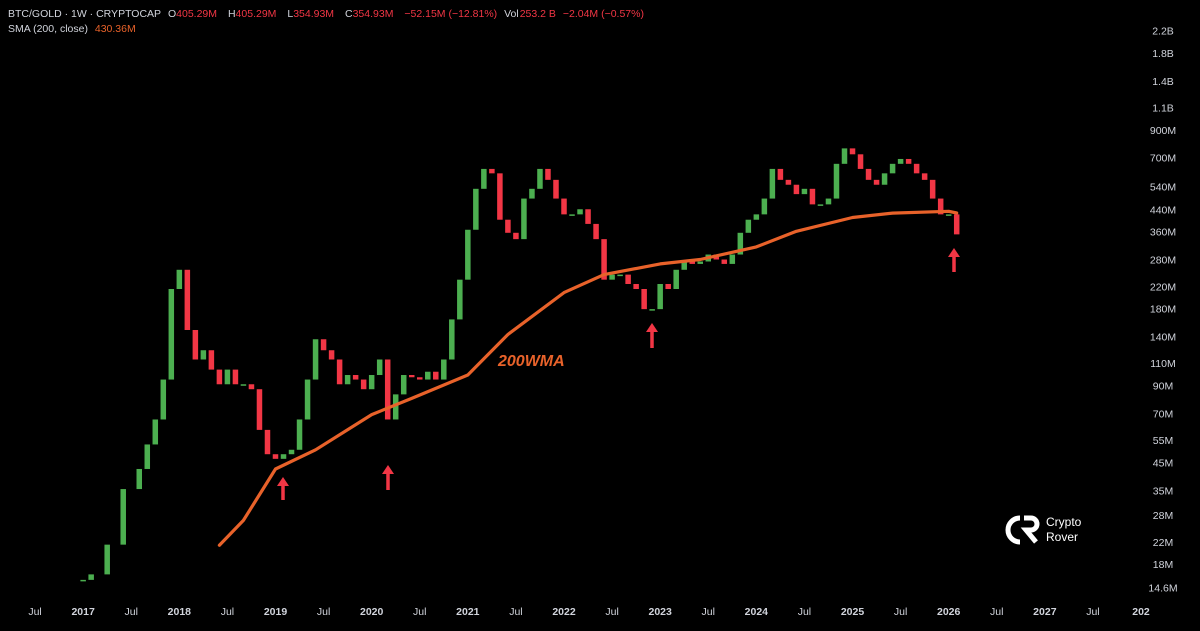 The height and width of the screenshot is (631, 1200). I want to click on x-tick-label: 2021, so click(468, 612).